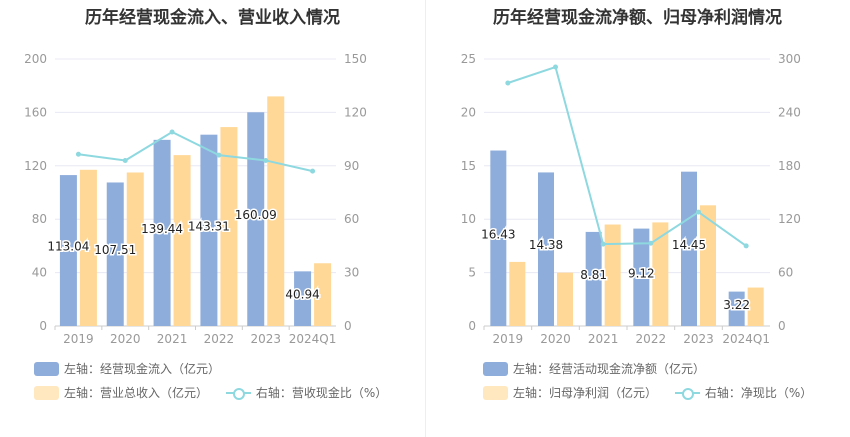  Describe the element at coordinates (637, 18) in the screenshot. I see `chart-title: 历年经营现金流净额、归母净利润情况` at that location.